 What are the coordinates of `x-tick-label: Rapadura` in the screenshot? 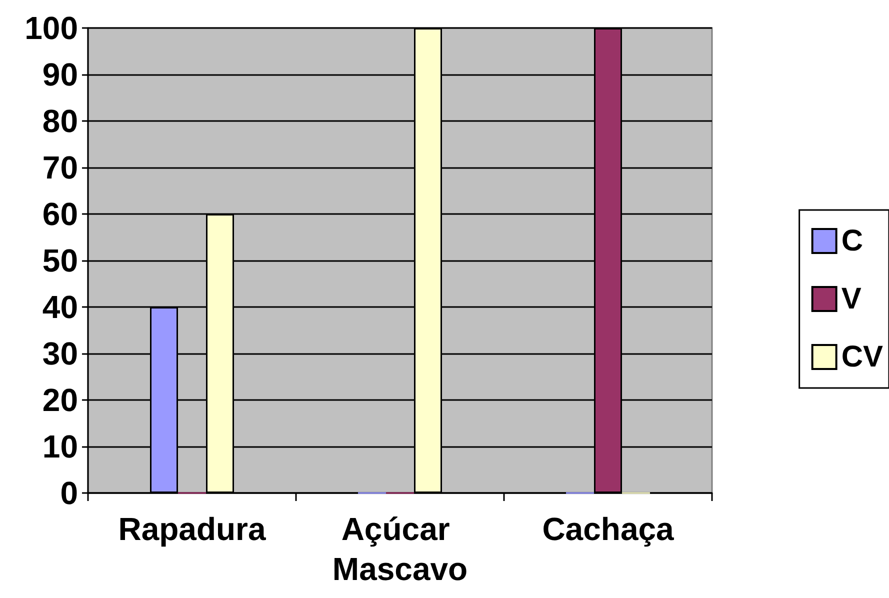 It's located at (192, 529).